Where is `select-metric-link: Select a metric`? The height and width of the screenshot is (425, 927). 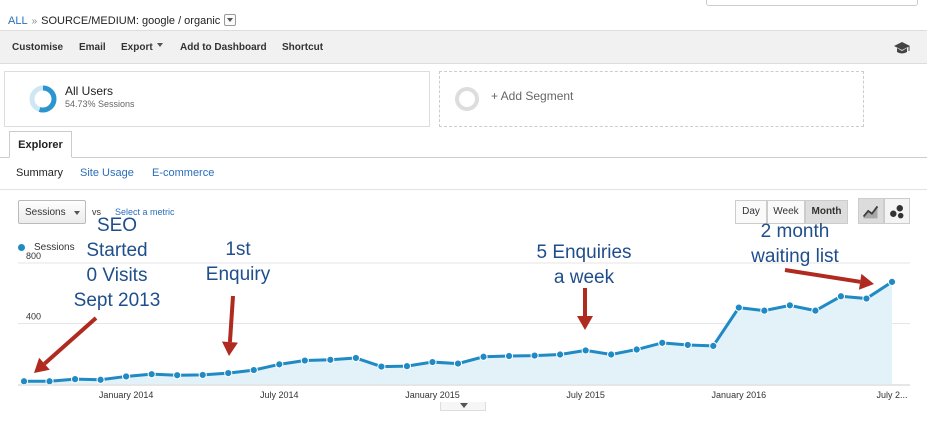 select-metric-link: Select a metric is located at coordinates (145, 212).